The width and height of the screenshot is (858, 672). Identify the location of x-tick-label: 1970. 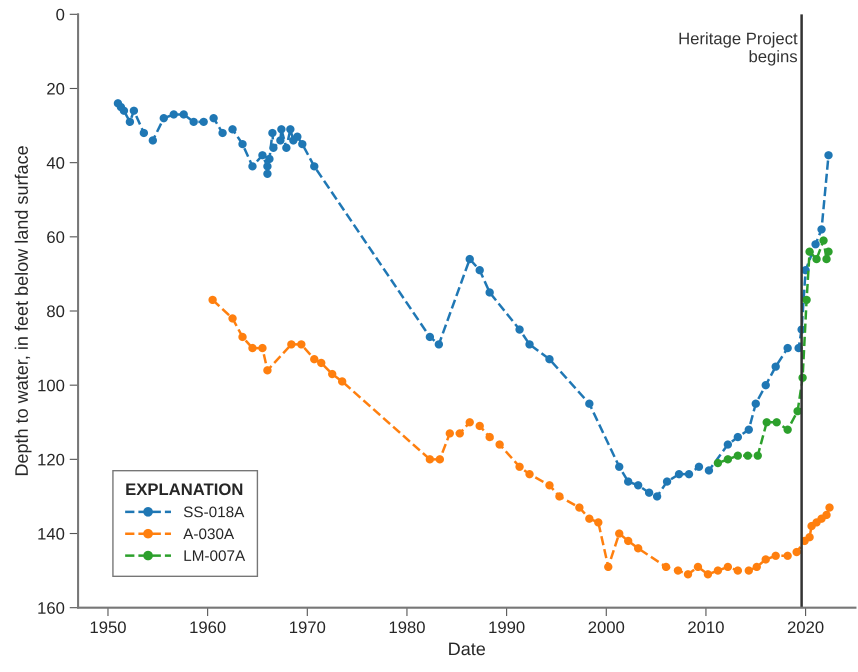
(308, 627).